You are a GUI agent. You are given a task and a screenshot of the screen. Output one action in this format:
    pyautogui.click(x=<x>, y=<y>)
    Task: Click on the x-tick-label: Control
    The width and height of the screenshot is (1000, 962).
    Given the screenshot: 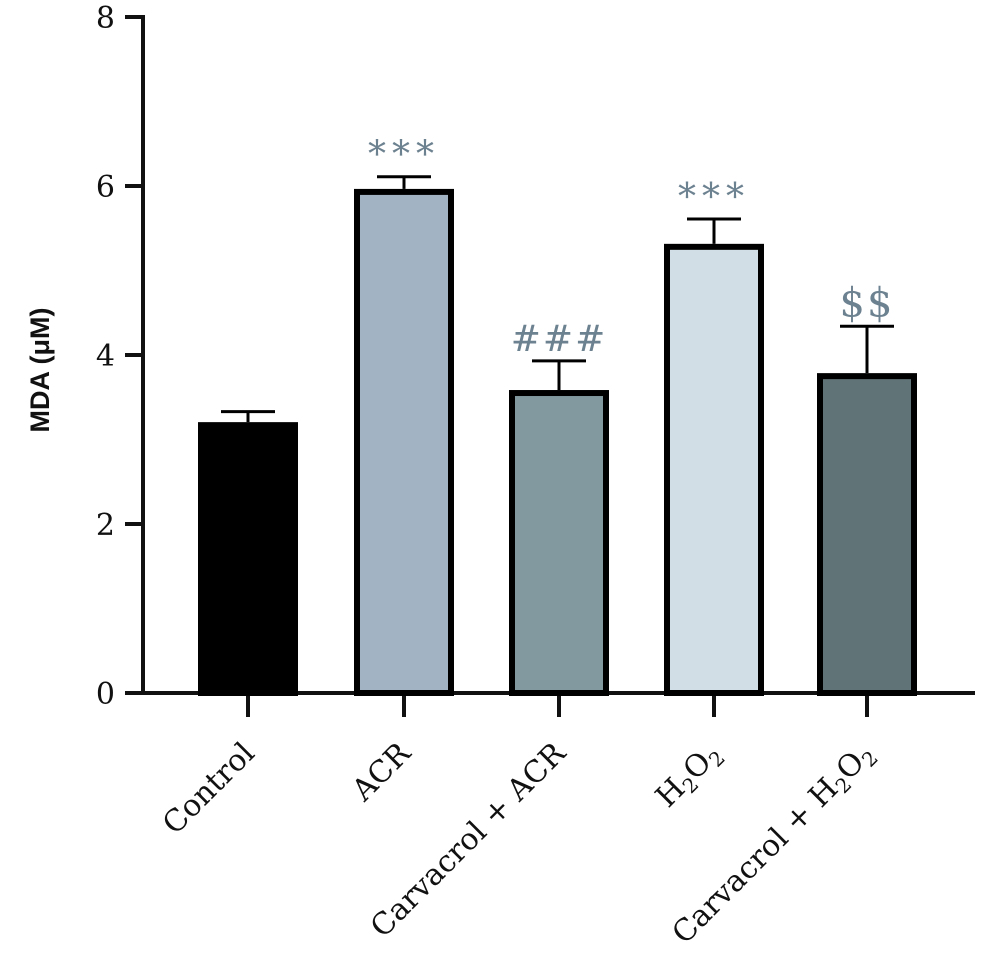 What is the action you would take?
    pyautogui.click(x=209, y=789)
    